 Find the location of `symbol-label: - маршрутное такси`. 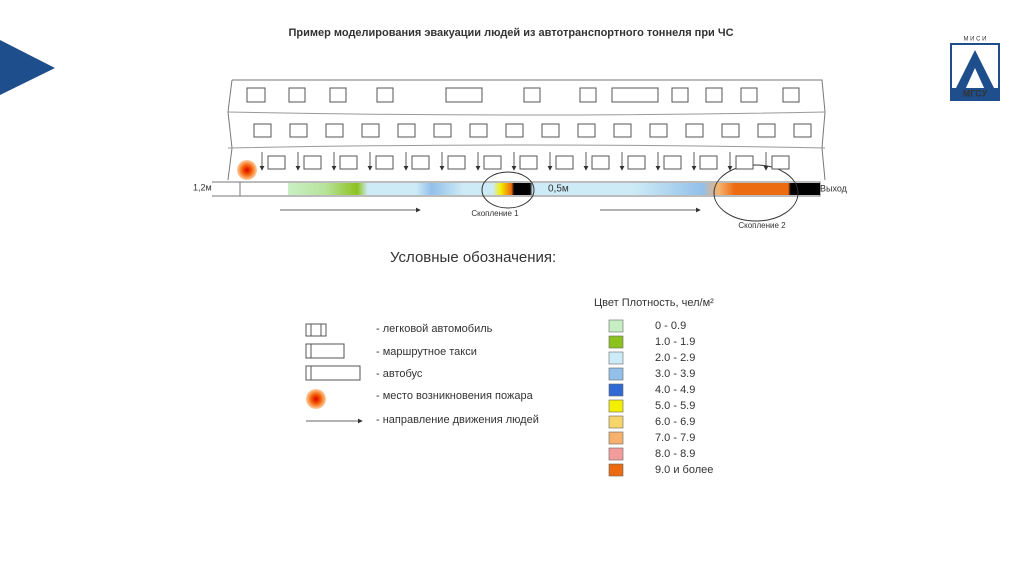

symbol-label: - маршрутное такси is located at coordinates (426, 352).